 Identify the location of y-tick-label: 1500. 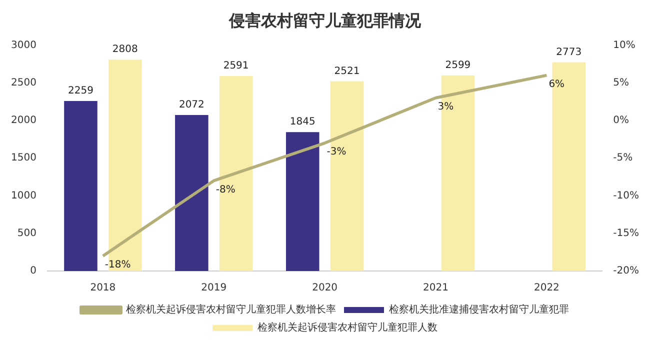
(23, 158).